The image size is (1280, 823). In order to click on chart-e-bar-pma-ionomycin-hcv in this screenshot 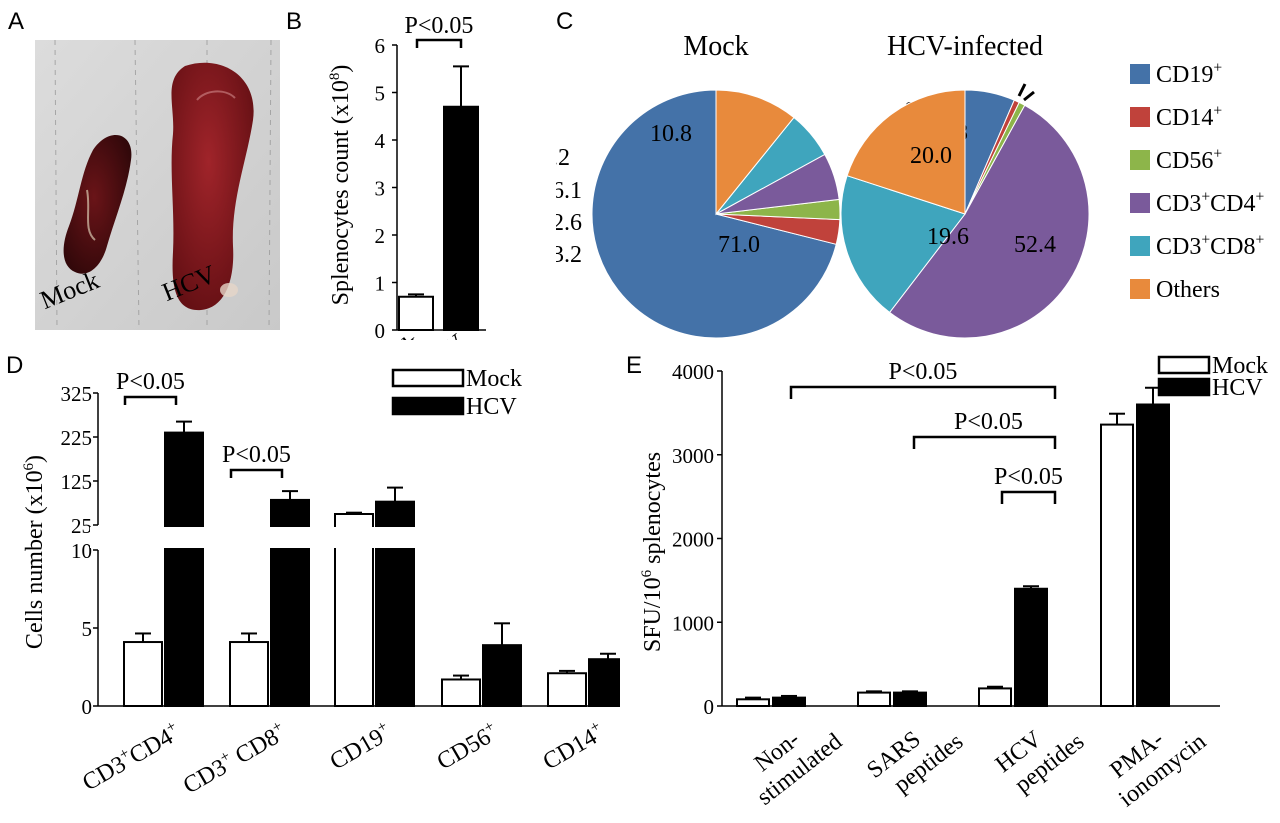, I will do `click(1153, 555)`.